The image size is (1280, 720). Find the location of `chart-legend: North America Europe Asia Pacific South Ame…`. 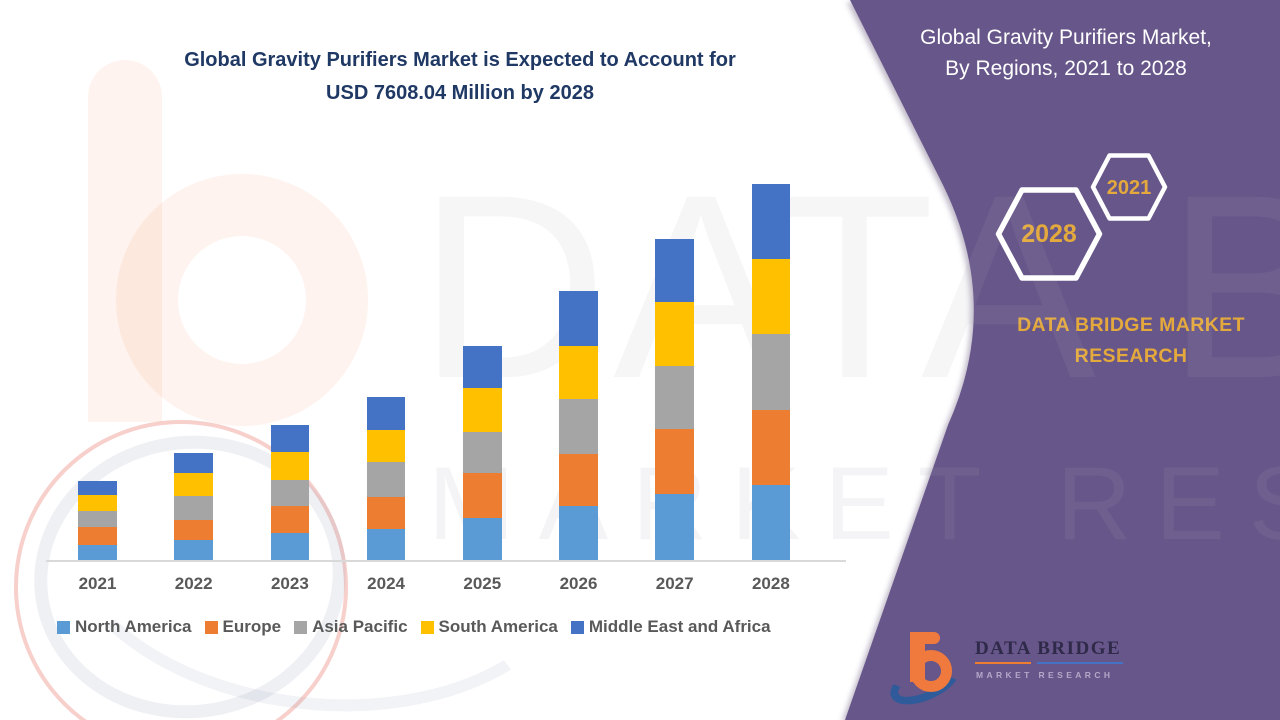

chart-legend: North America Europe Asia Pacific South Ame… is located at coordinates (414, 627).